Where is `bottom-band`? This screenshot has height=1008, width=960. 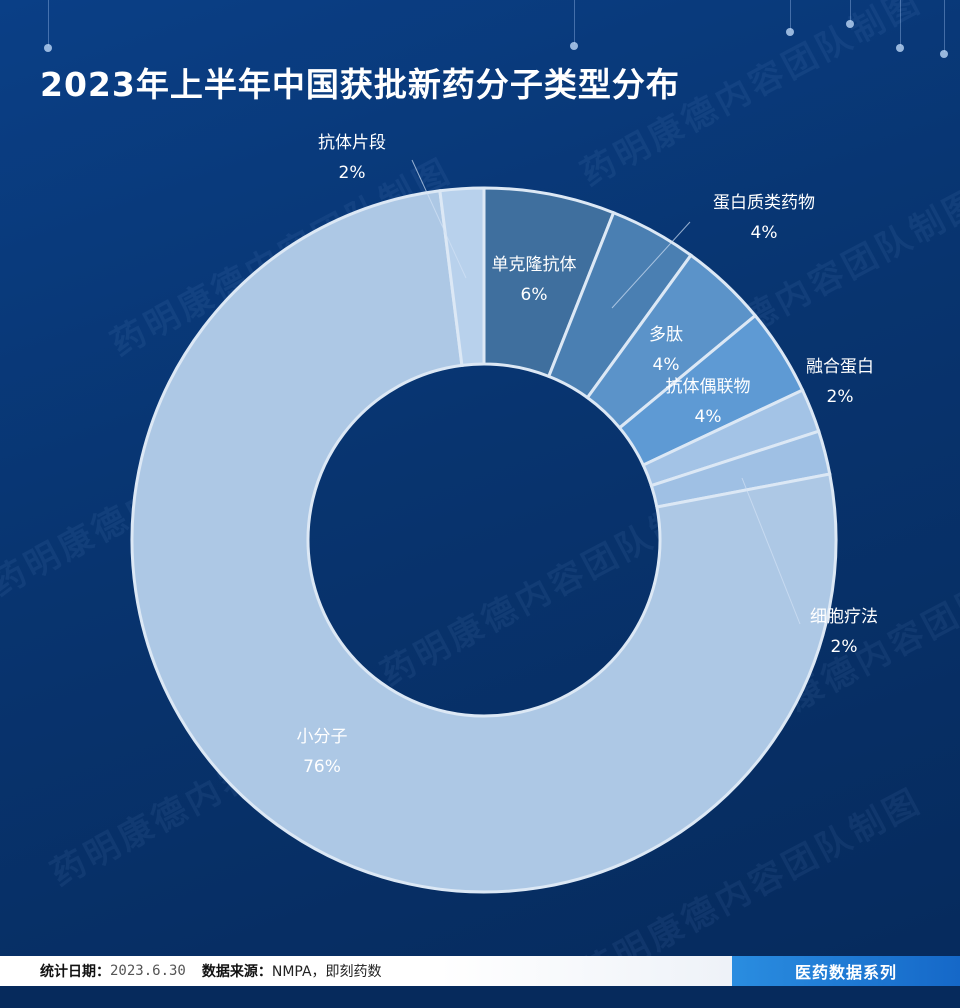
bottom-band is located at coordinates (480, 997).